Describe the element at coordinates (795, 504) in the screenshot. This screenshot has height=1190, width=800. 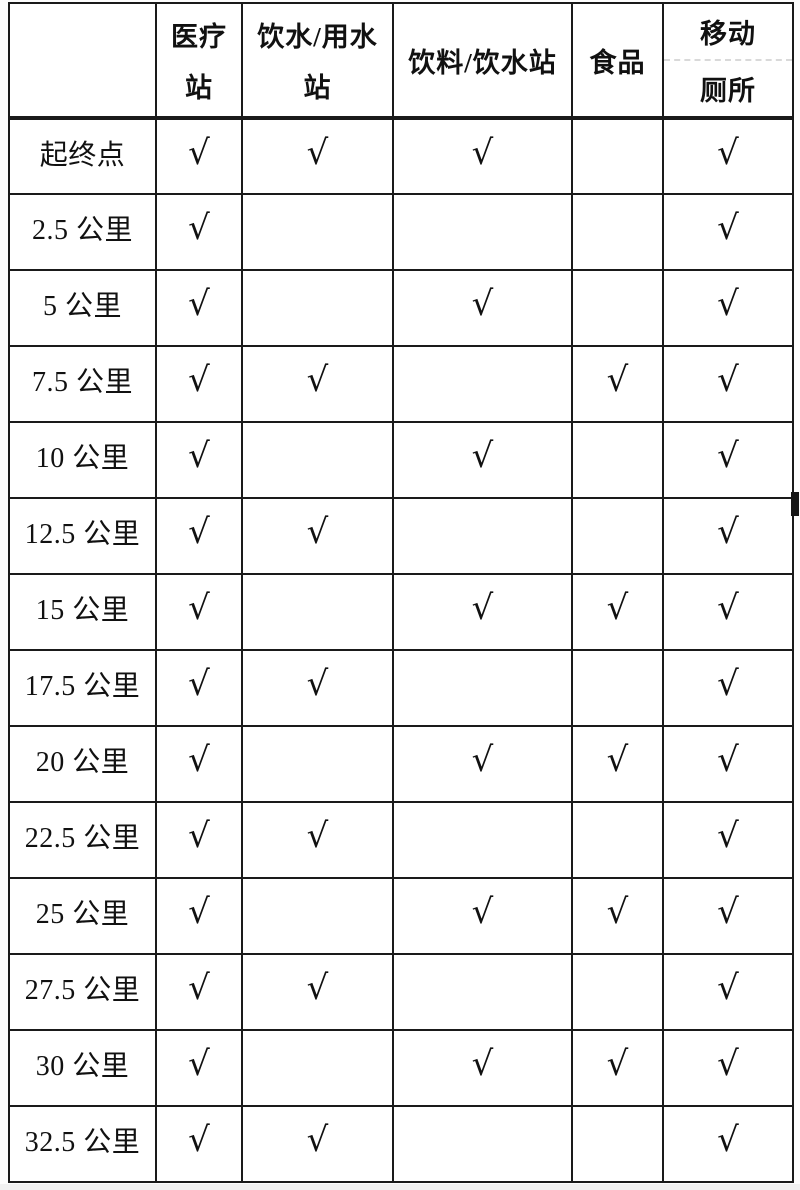
I see `scrollbar-thumb` at that location.